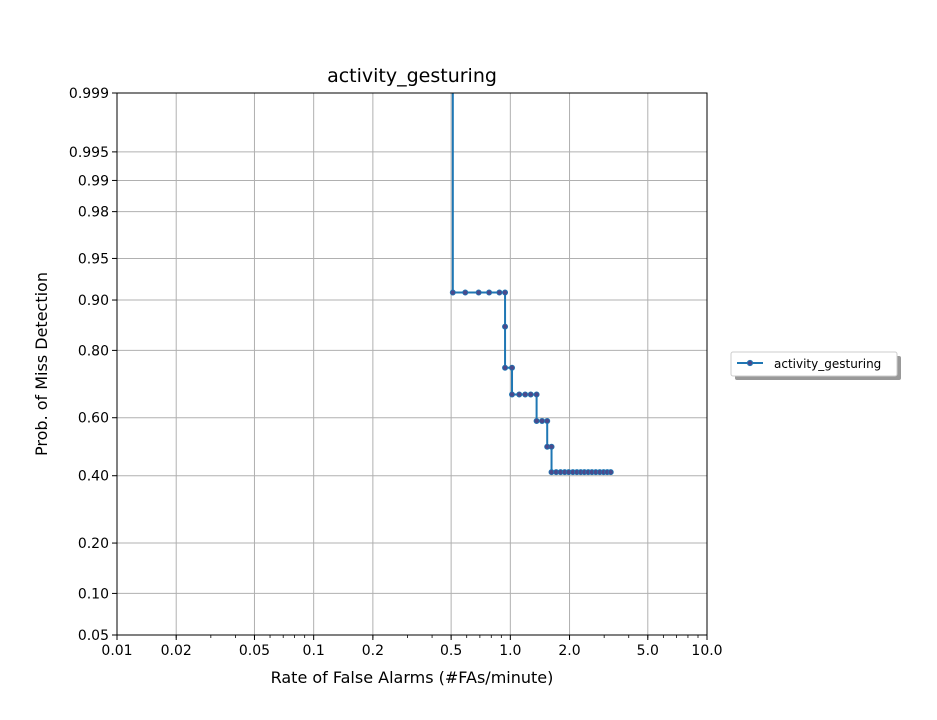  Describe the element at coordinates (41, 364) in the screenshot. I see `y-axis-label: Prob. of Miss Detection` at that location.